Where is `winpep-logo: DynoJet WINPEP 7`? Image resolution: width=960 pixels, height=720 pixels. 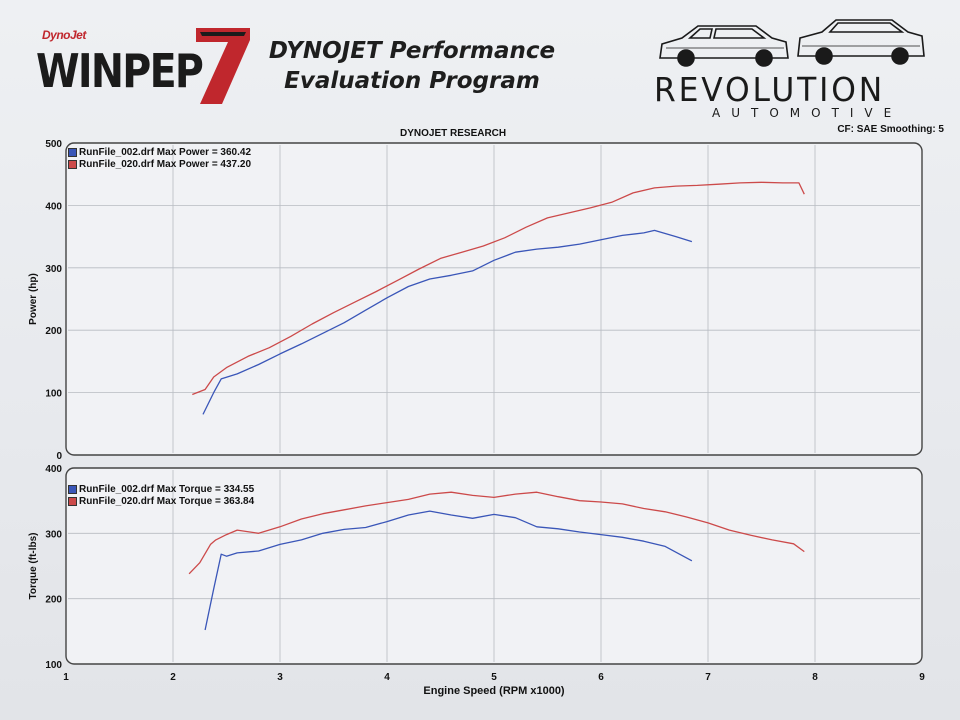 winpep-logo: DynoJet WINPEP 7 is located at coordinates (144, 65).